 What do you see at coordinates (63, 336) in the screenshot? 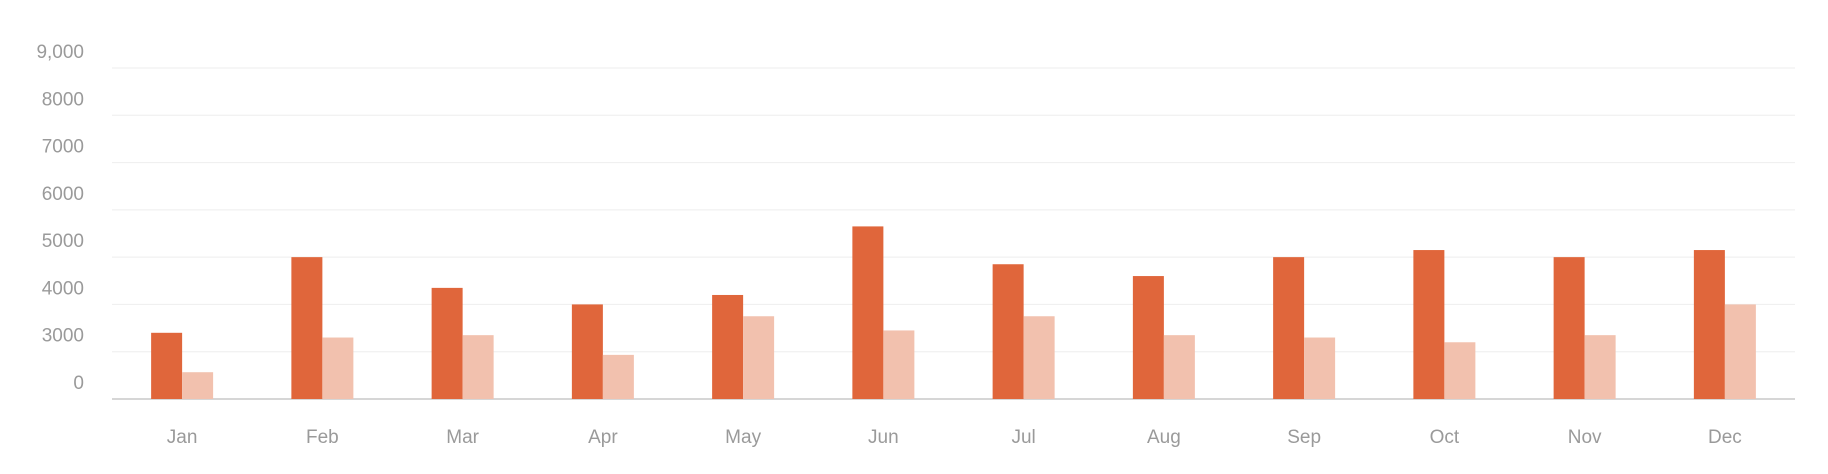
I see `y-tick-label: 3000` at bounding box center [63, 336].